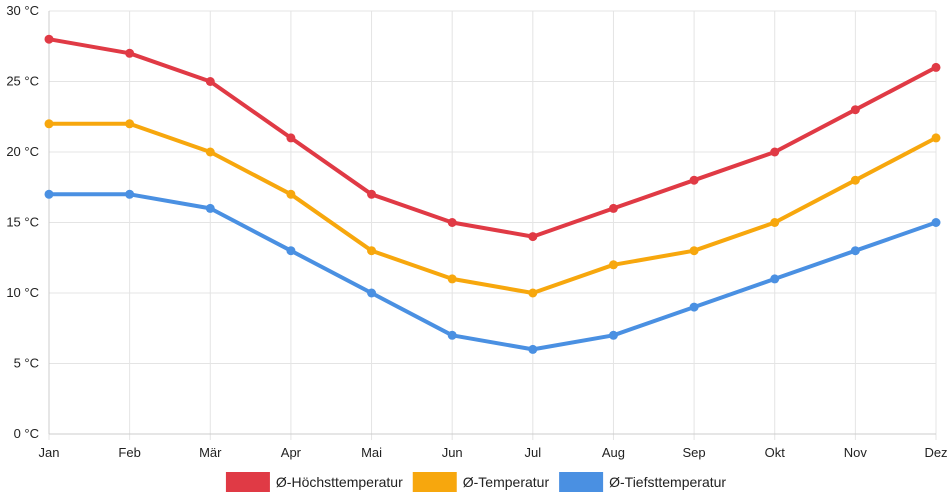 The image size is (952, 500). Describe the element at coordinates (694, 452) in the screenshot. I see `x-tick-label: Sep` at that location.